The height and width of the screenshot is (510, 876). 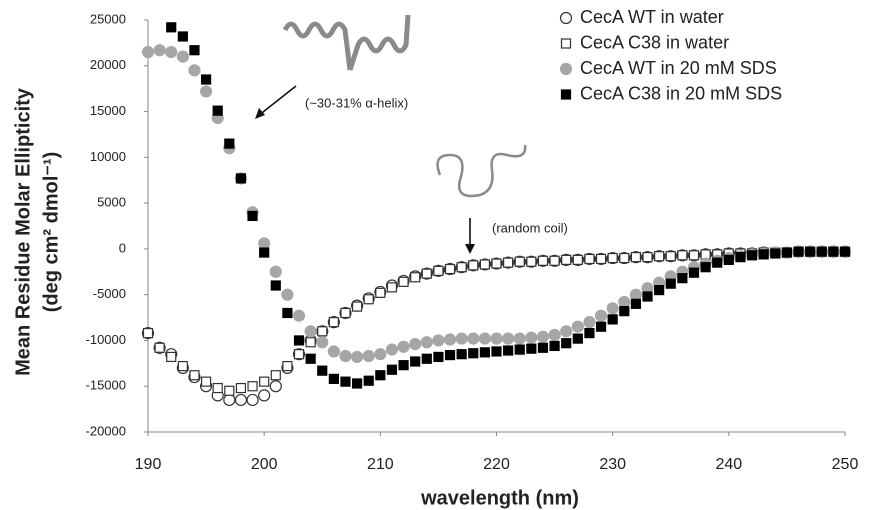 What do you see at coordinates (612, 464) in the screenshot?
I see `x-tick-label: 230` at bounding box center [612, 464].